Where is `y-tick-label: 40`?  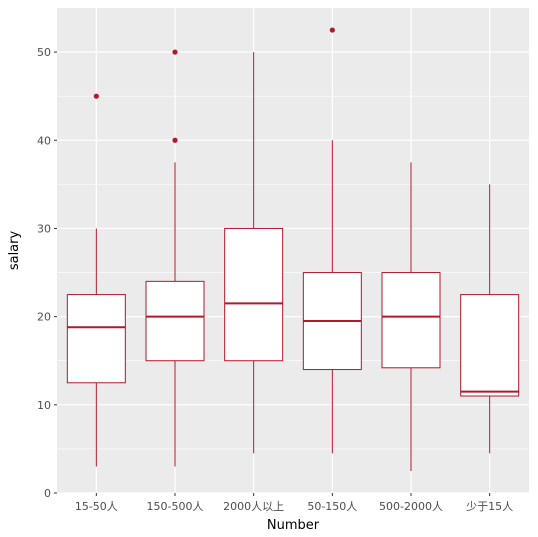 y-tick-label: 40 is located at coordinates (44, 140).